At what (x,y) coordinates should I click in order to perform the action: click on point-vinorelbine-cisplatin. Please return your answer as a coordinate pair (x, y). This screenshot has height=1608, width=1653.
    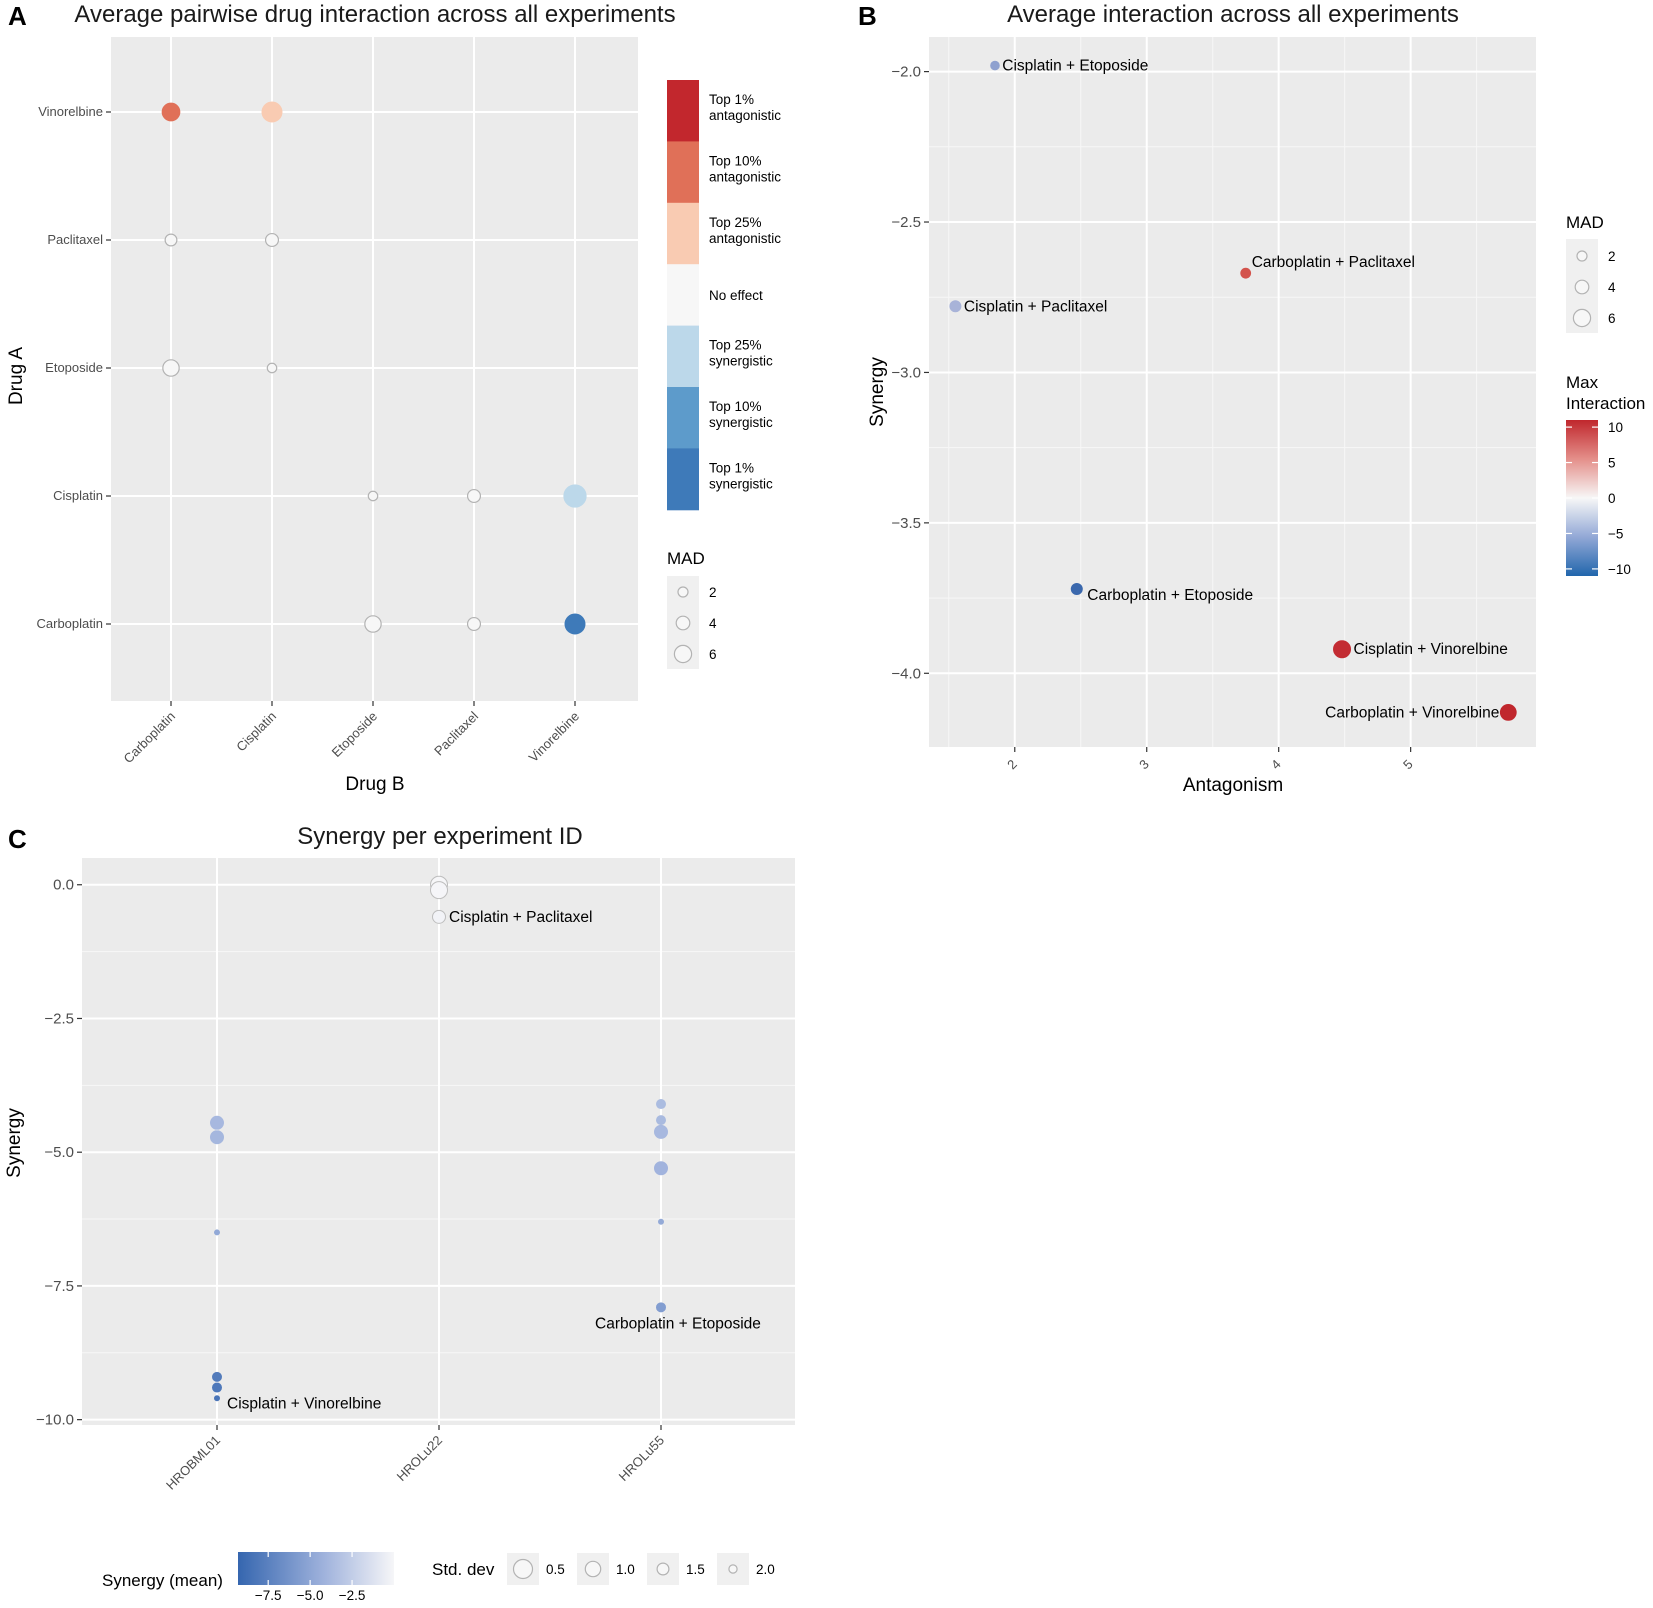
    Looking at the image, I should click on (272, 112).